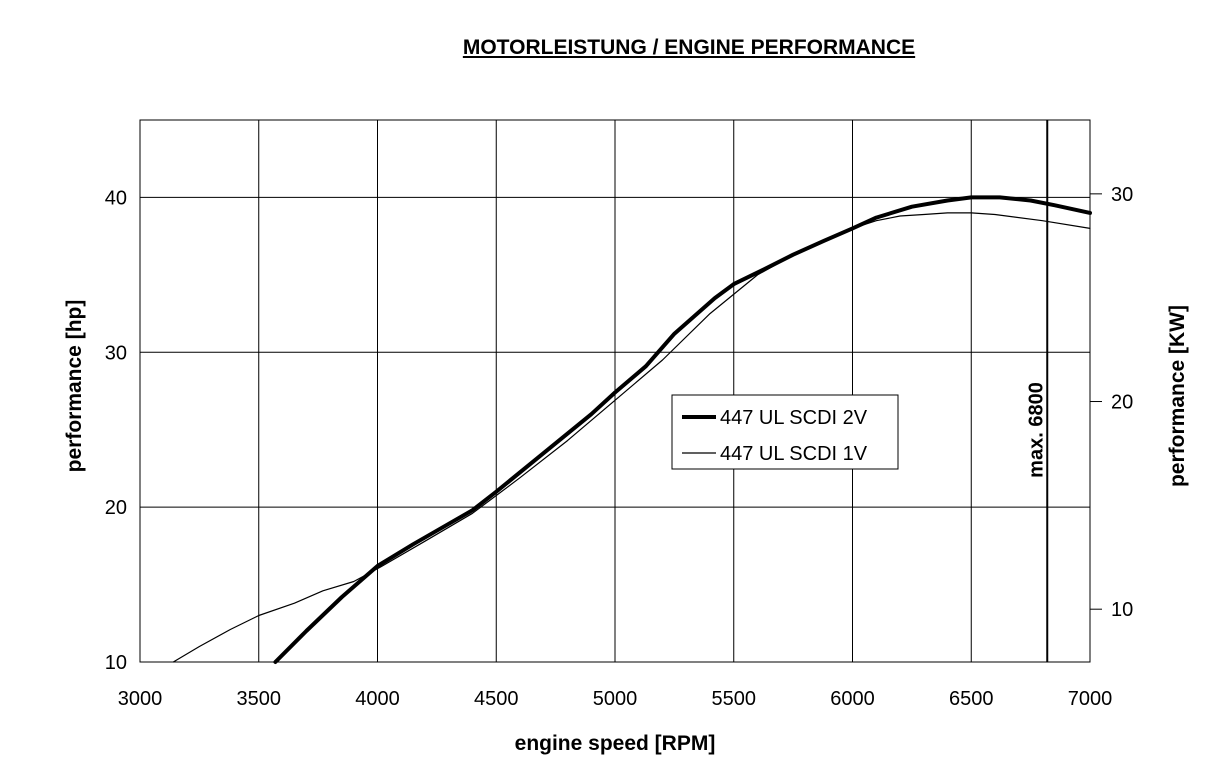 The height and width of the screenshot is (779, 1213). I want to click on max-rpm-annotation: max. 6800, so click(1036, 430).